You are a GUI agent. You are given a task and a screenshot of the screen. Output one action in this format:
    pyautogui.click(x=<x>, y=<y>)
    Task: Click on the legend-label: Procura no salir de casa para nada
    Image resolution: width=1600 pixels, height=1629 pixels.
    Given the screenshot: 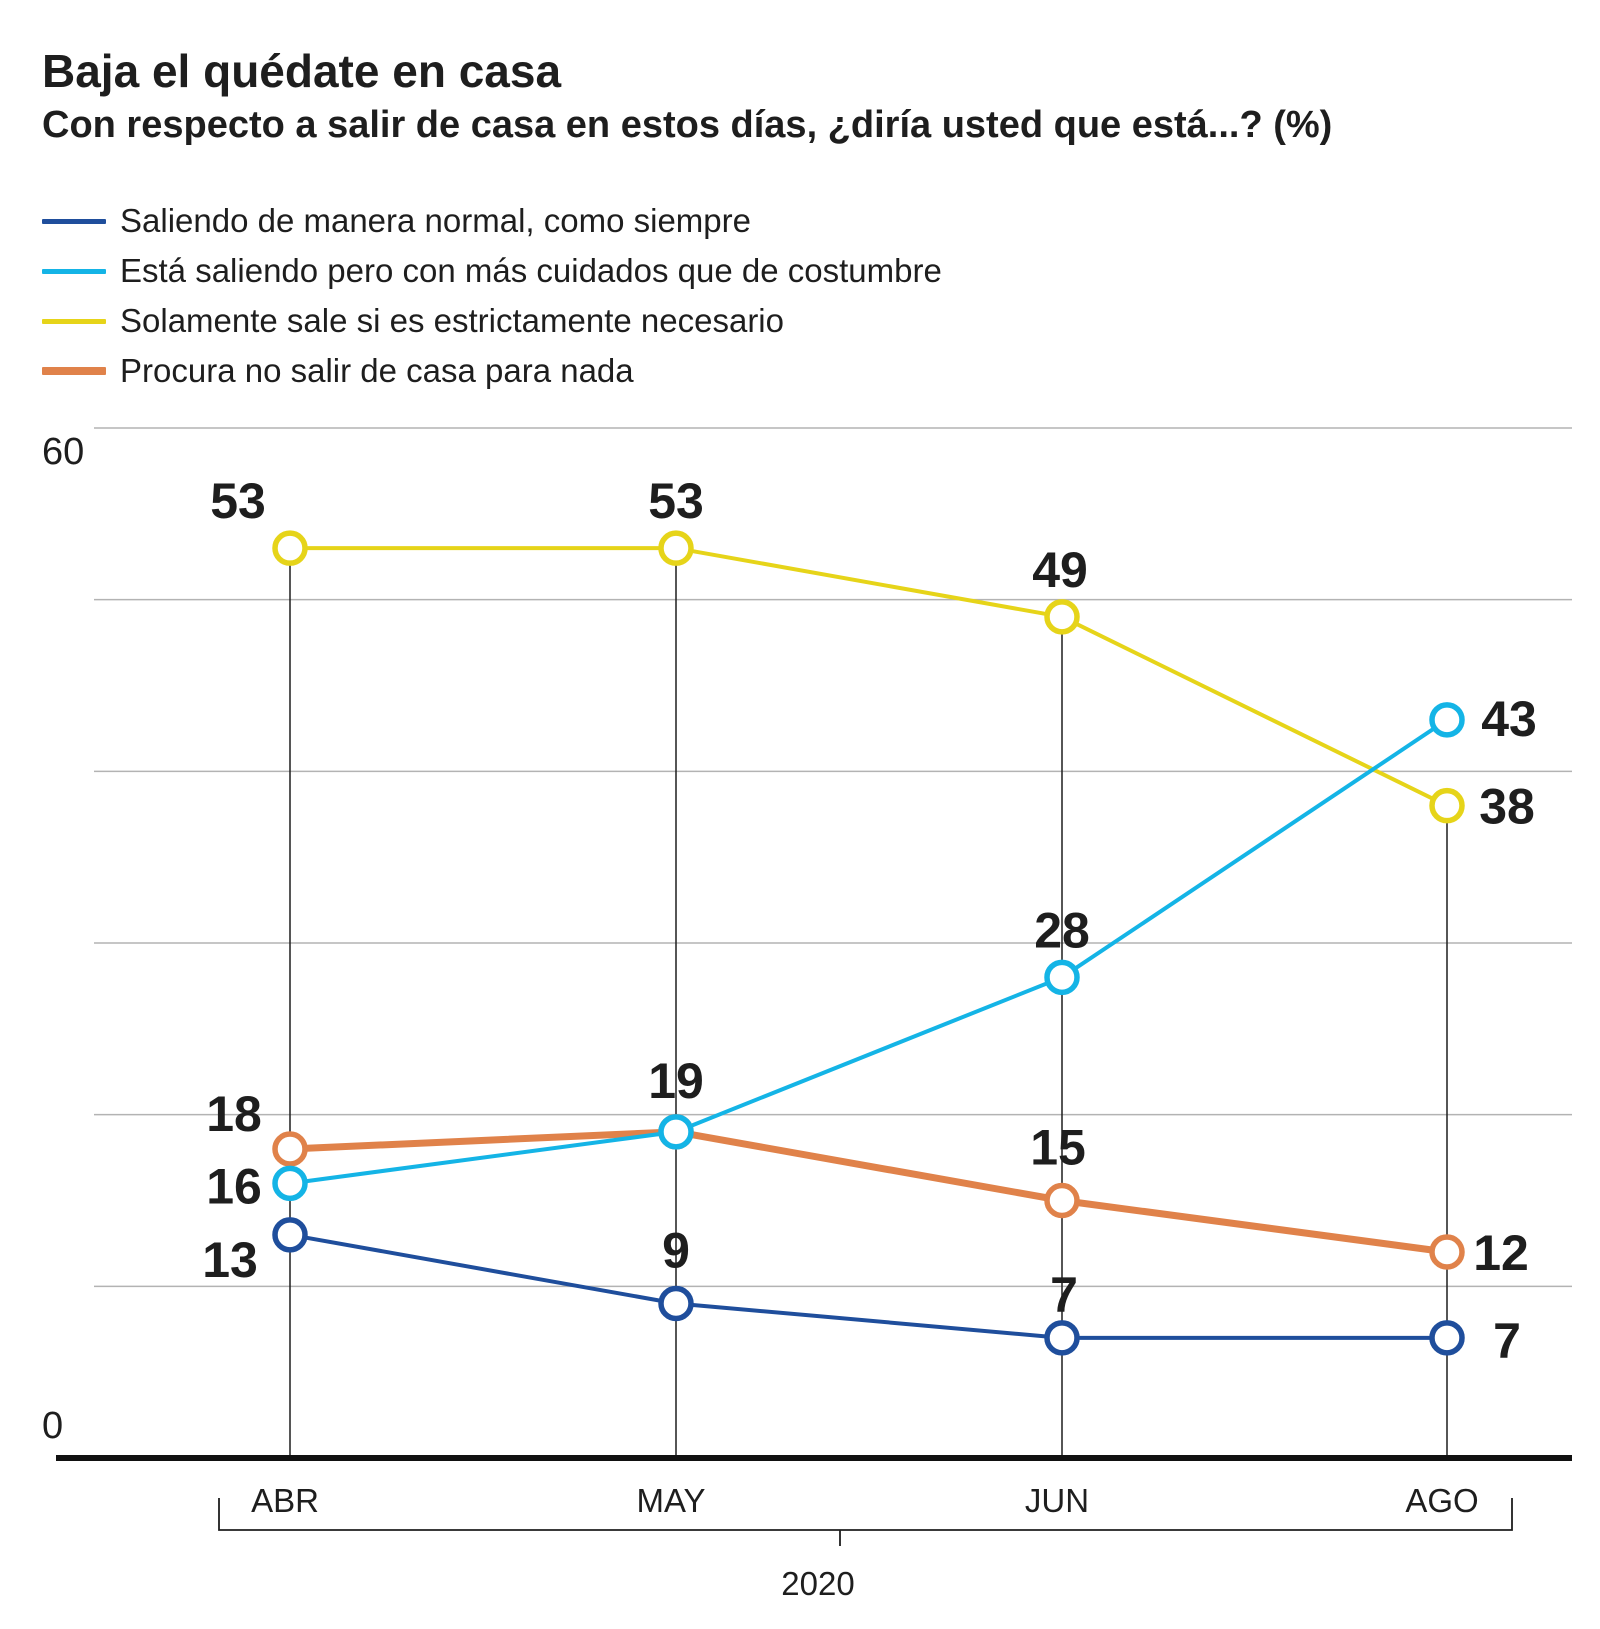 What is the action you would take?
    pyautogui.click(x=377, y=370)
    